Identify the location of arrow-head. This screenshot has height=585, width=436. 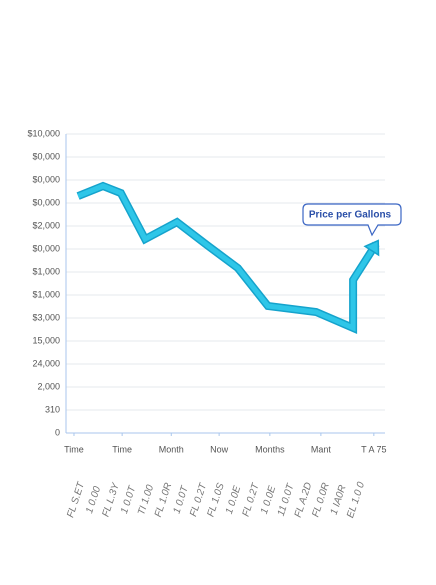
(371, 248).